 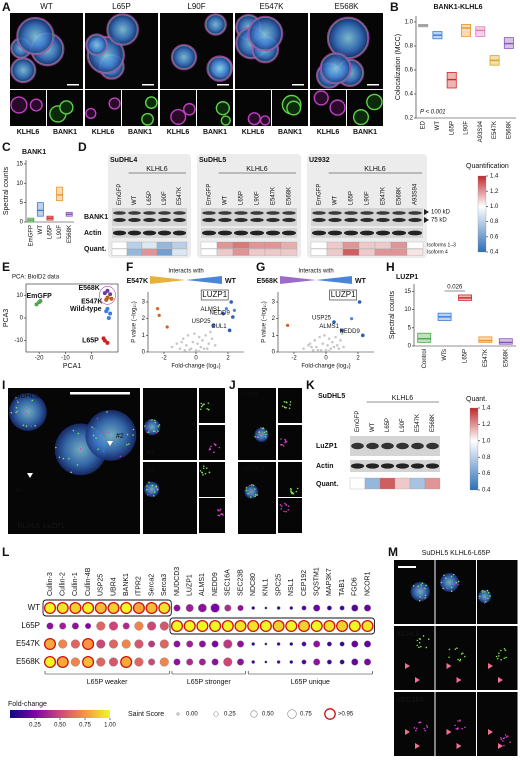 I want to click on condition-label: L65P, so click(x=121, y=6).